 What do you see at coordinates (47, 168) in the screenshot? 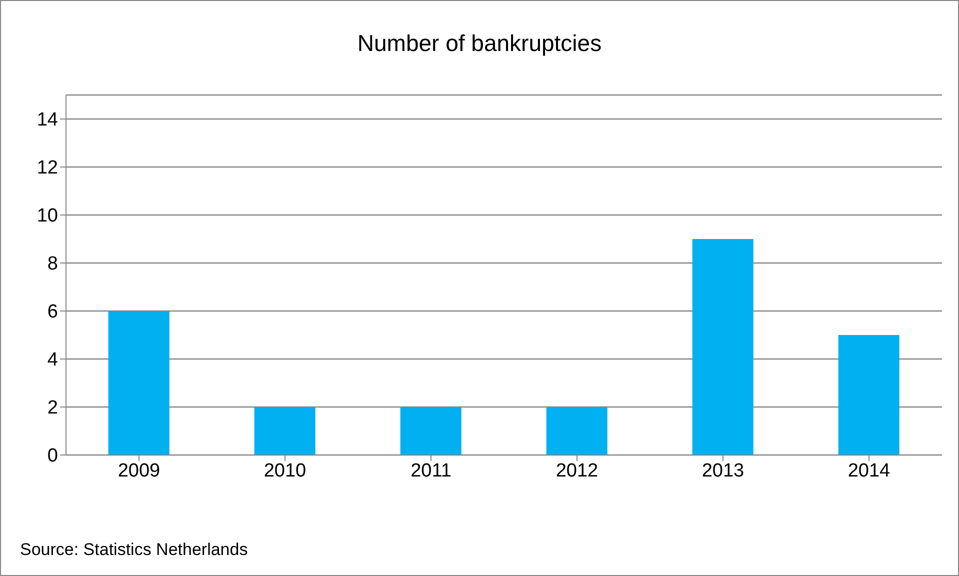
I see `y-tick-label: 12` at bounding box center [47, 168].